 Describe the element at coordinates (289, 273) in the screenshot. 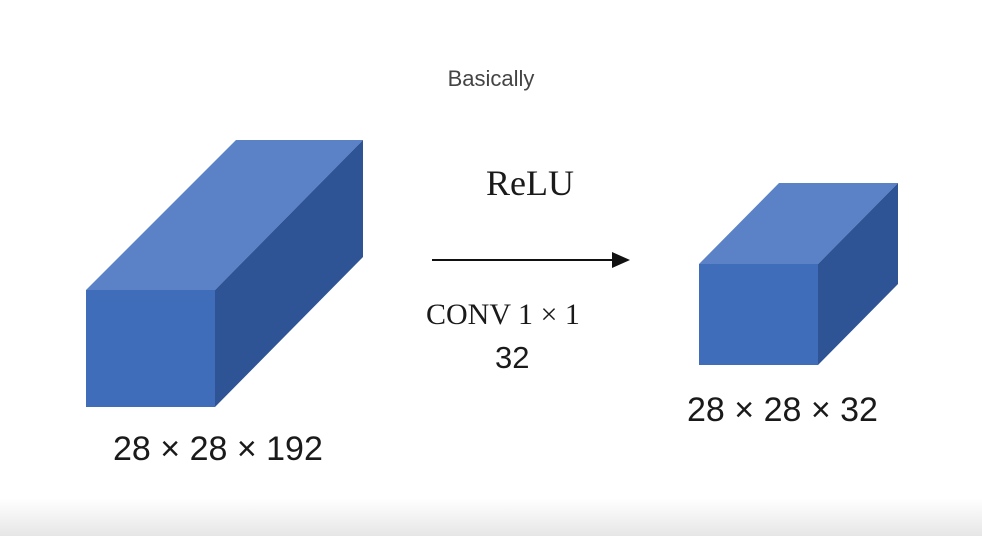

I see `input-cube-side-face` at that location.